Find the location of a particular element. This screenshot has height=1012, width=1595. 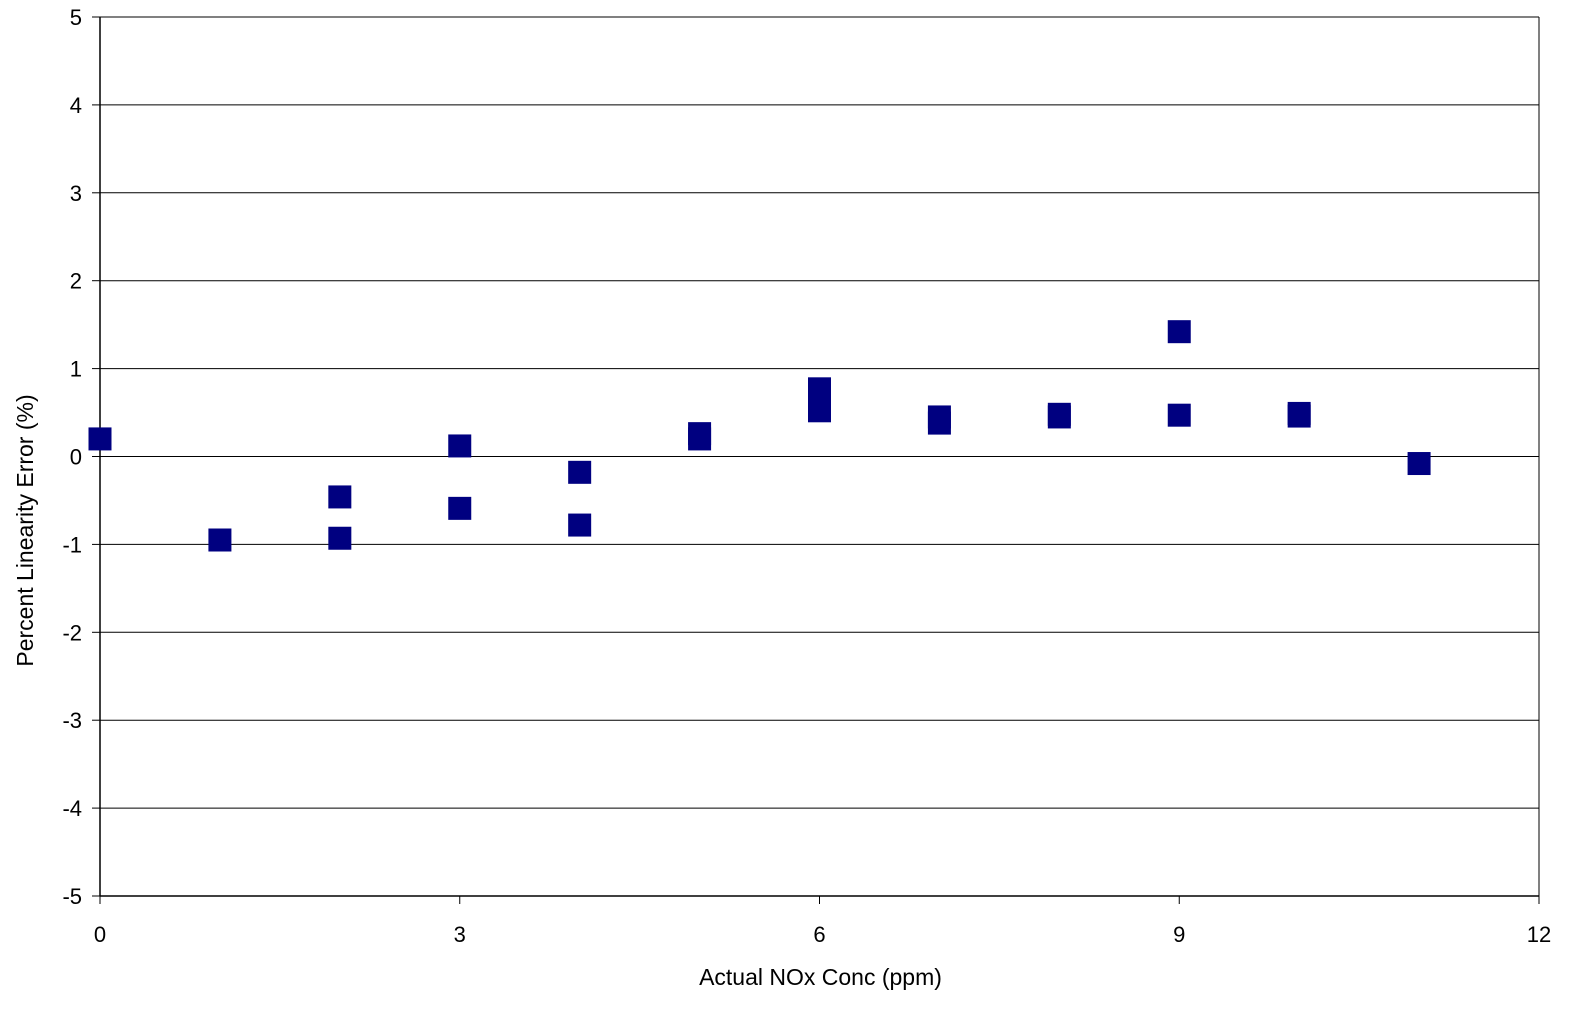

y-tick-label: 3 is located at coordinates (76, 193).